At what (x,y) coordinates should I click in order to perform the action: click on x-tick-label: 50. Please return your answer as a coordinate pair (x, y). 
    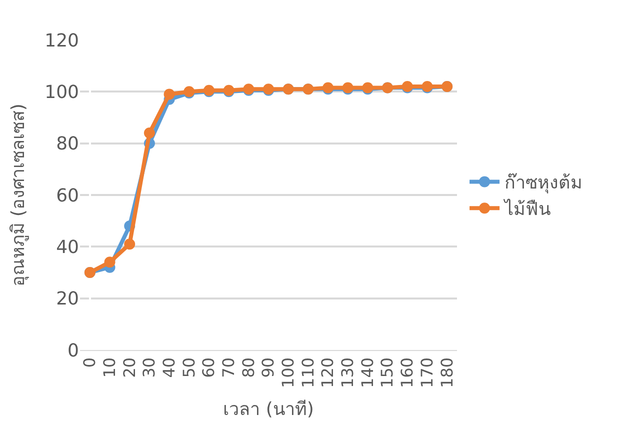
    Looking at the image, I should click on (188, 367).